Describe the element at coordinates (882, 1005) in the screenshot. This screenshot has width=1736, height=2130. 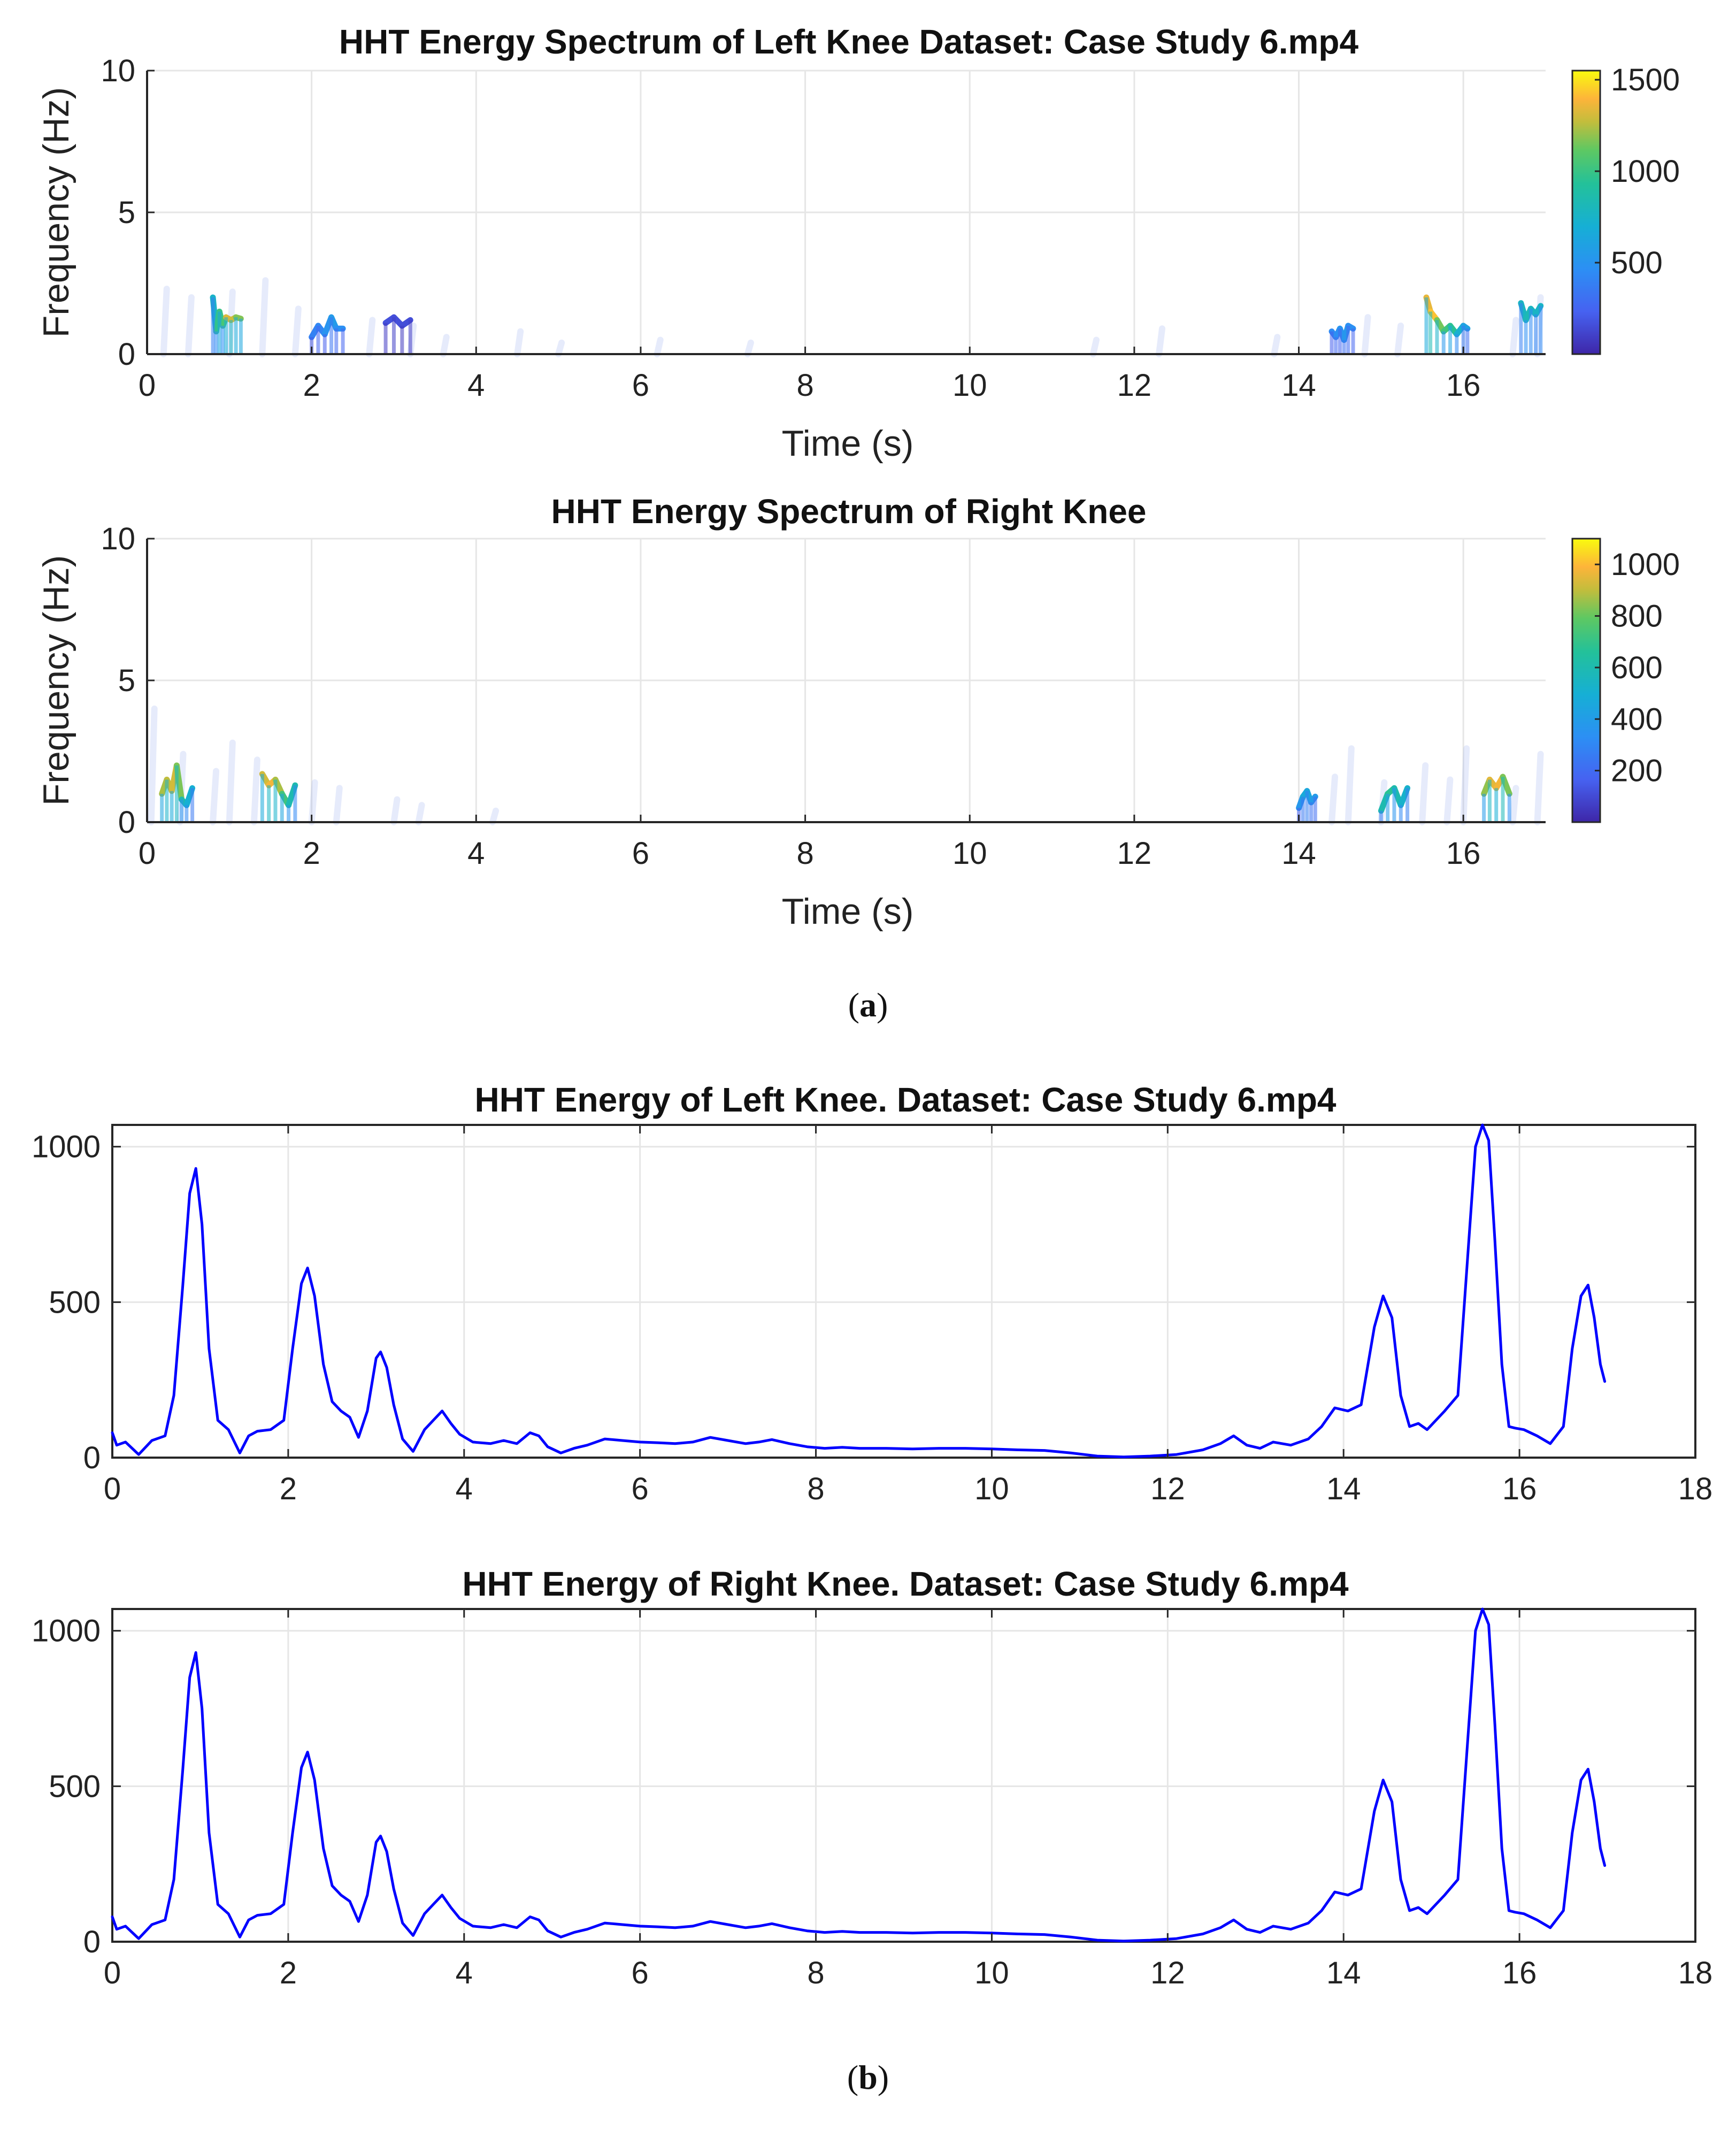
I see `caption-a-close: )` at that location.